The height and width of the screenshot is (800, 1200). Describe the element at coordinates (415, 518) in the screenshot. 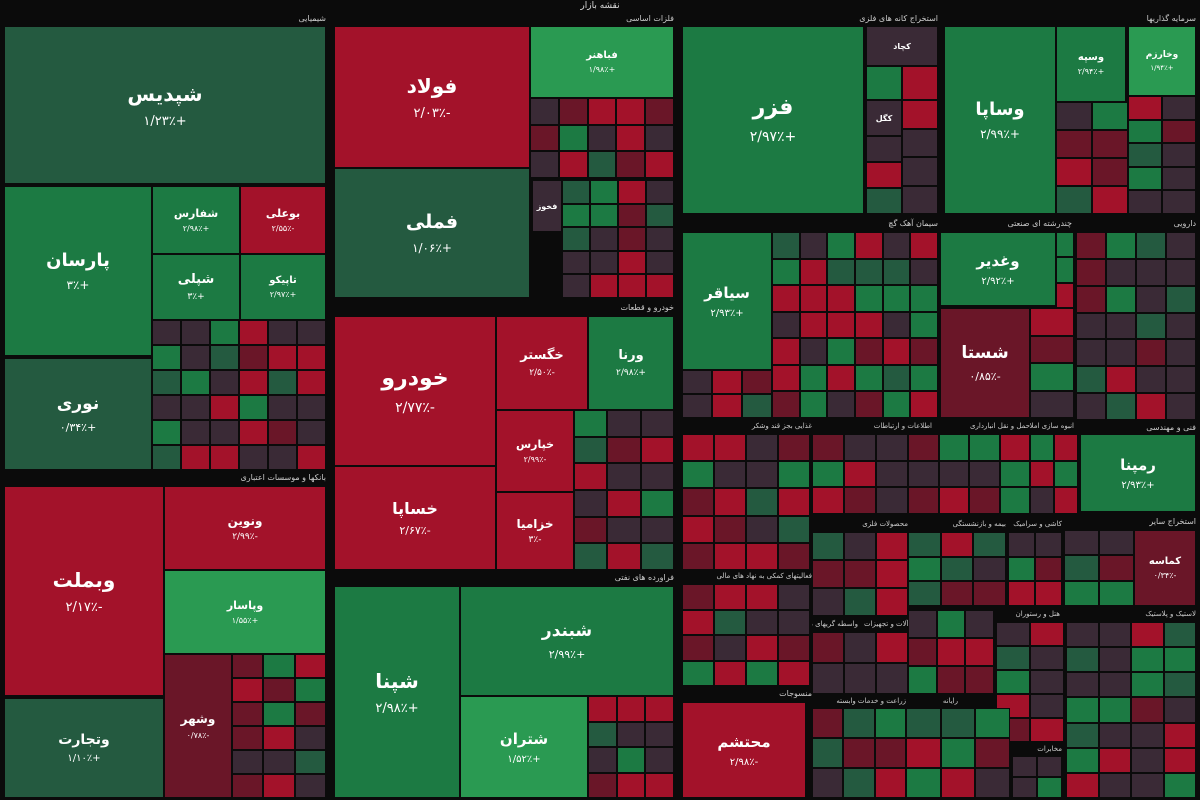

I see `stock-tile: خساپا -۲/۶۷٪` at that location.